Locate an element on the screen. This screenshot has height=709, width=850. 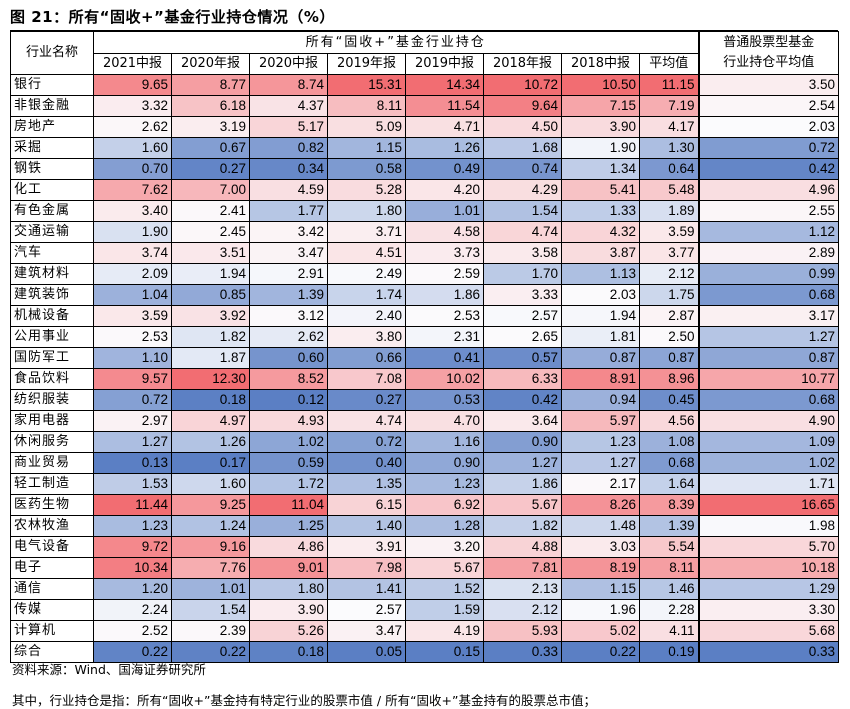
holding-value-cell: 3.87 is located at coordinates (600, 253).